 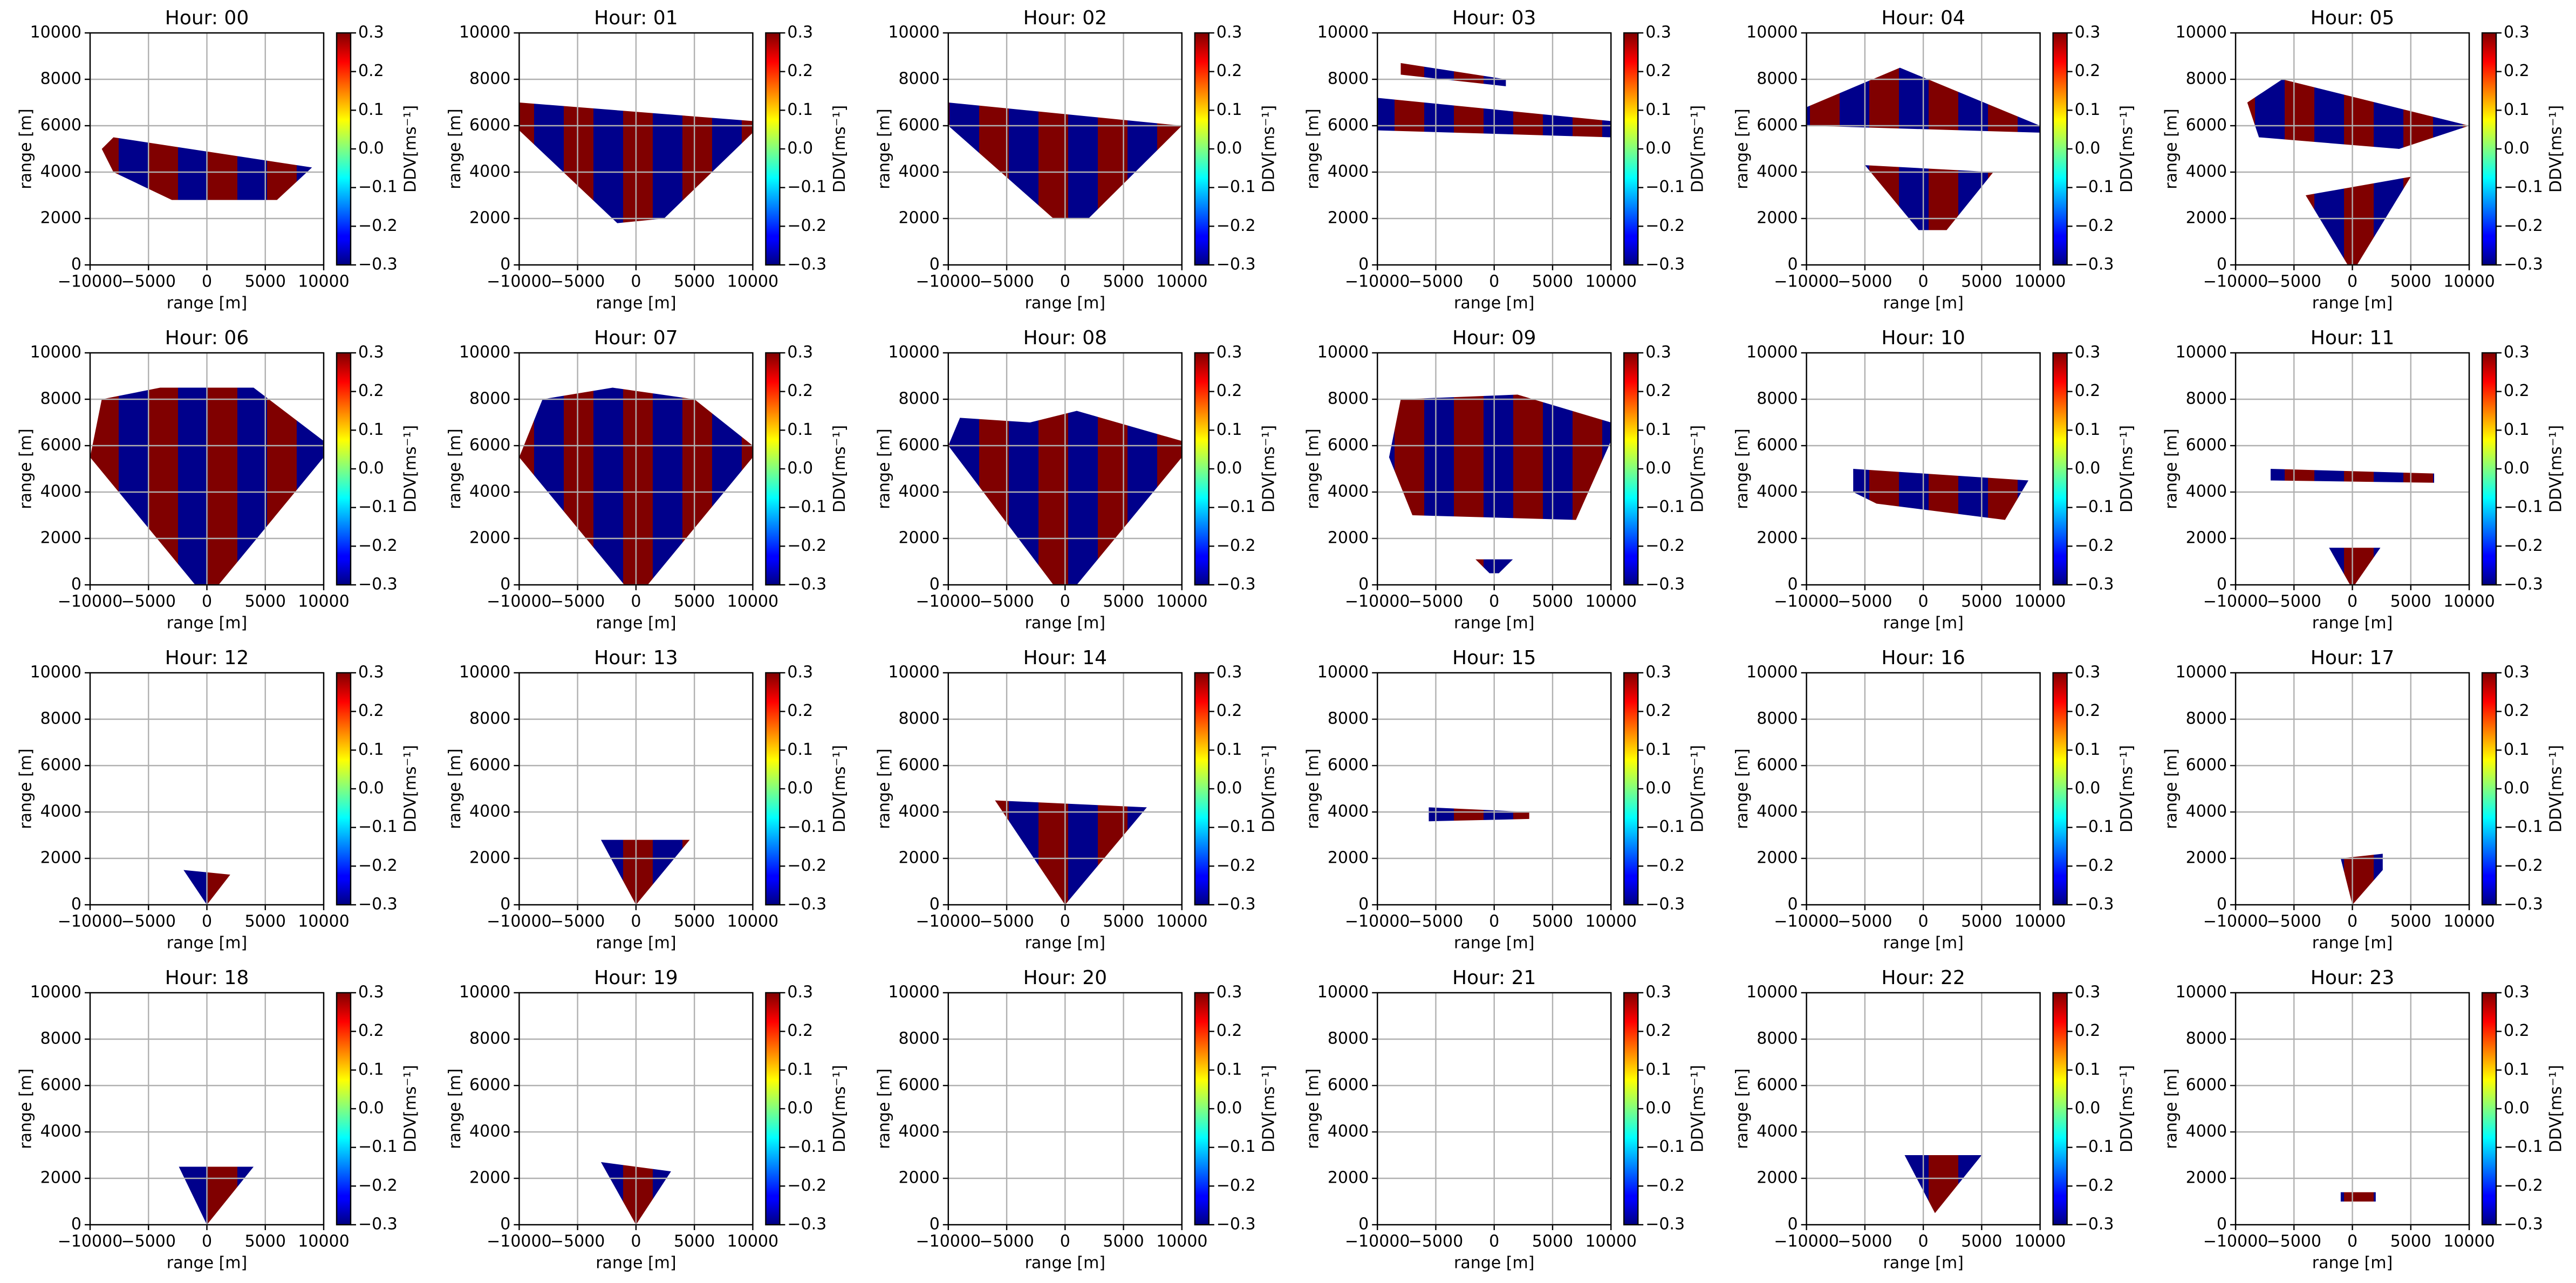 I want to click on colorbar-tick-label: −0.3, so click(x=378, y=584).